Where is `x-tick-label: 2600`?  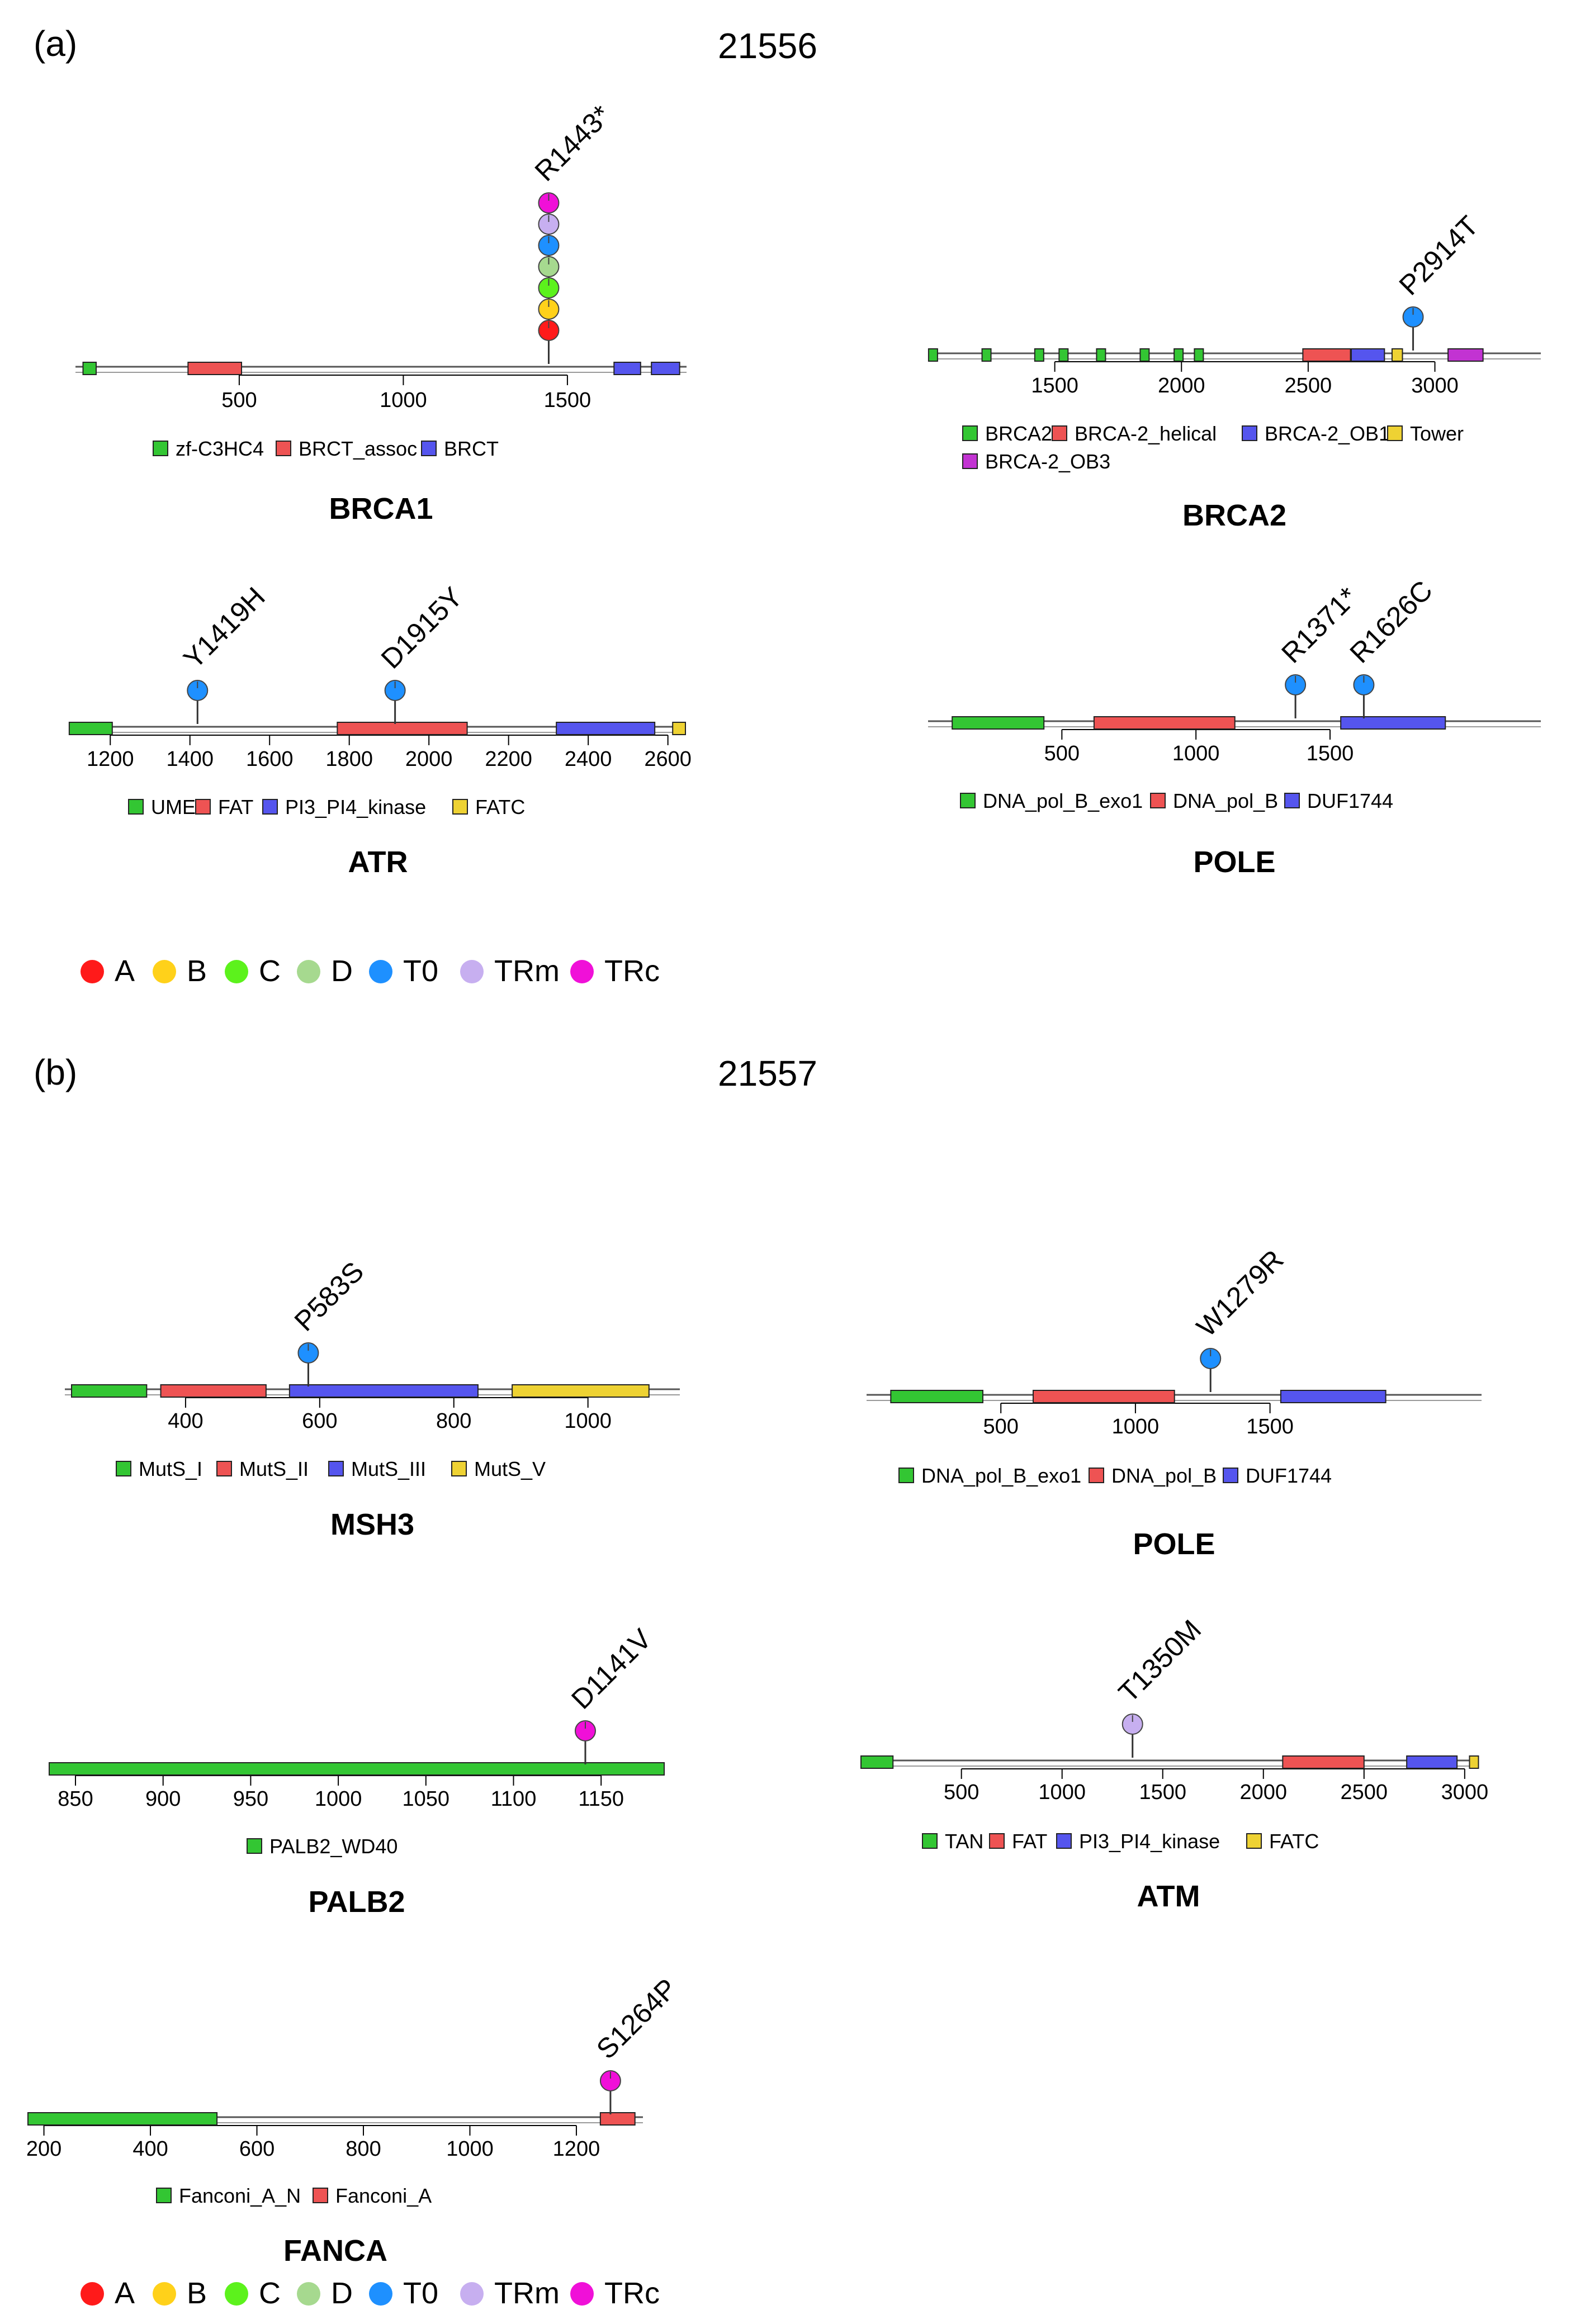 x-tick-label: 2600 is located at coordinates (668, 759).